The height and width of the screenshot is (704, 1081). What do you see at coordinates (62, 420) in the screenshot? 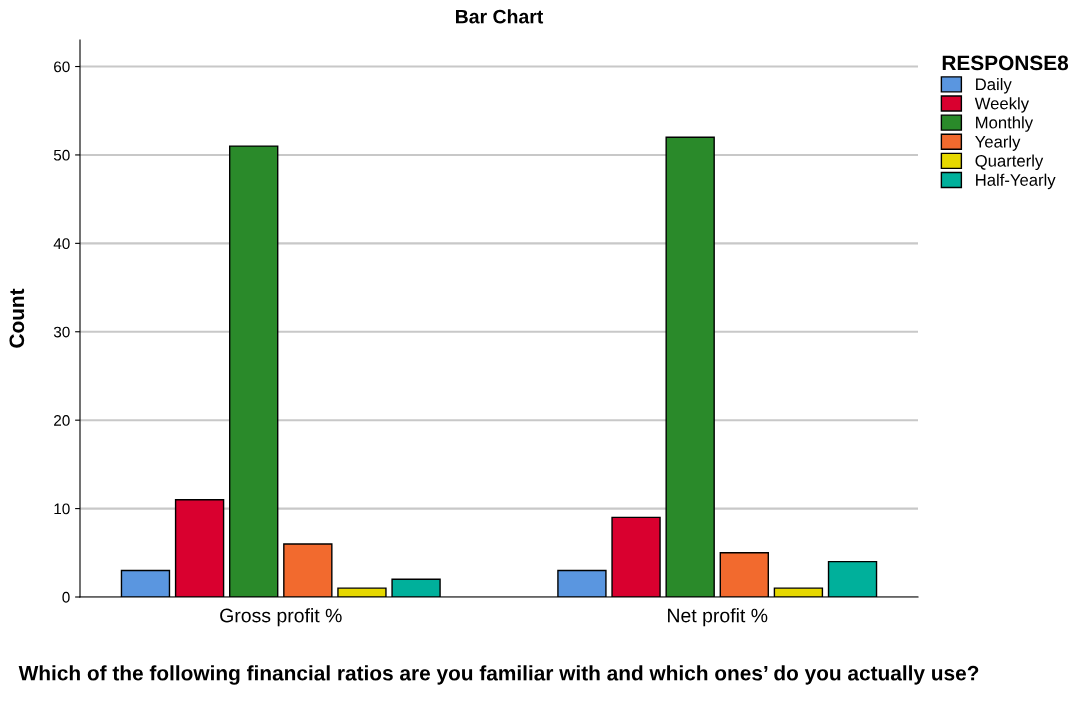
I see `y-tick-label: 20` at bounding box center [62, 420].